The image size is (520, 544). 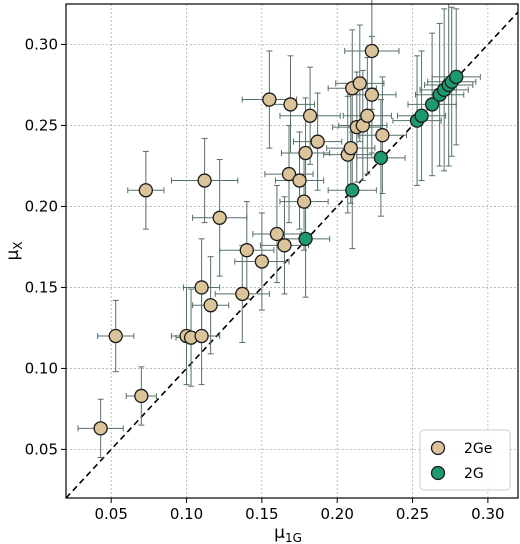 I want to click on y-tick-label: 0.10, so click(x=41, y=368).